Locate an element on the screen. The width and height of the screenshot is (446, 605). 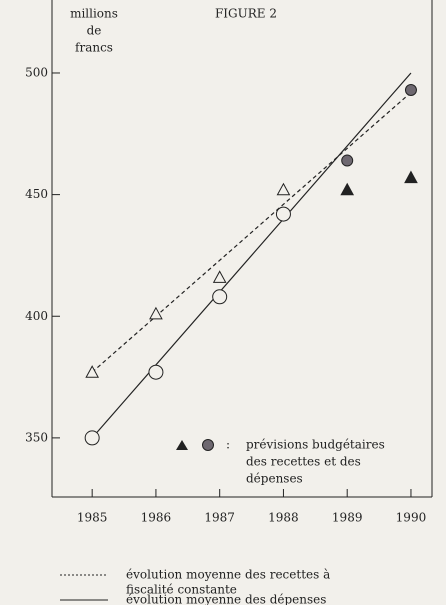
x-tick-label: 1990 is located at coordinates (411, 518).